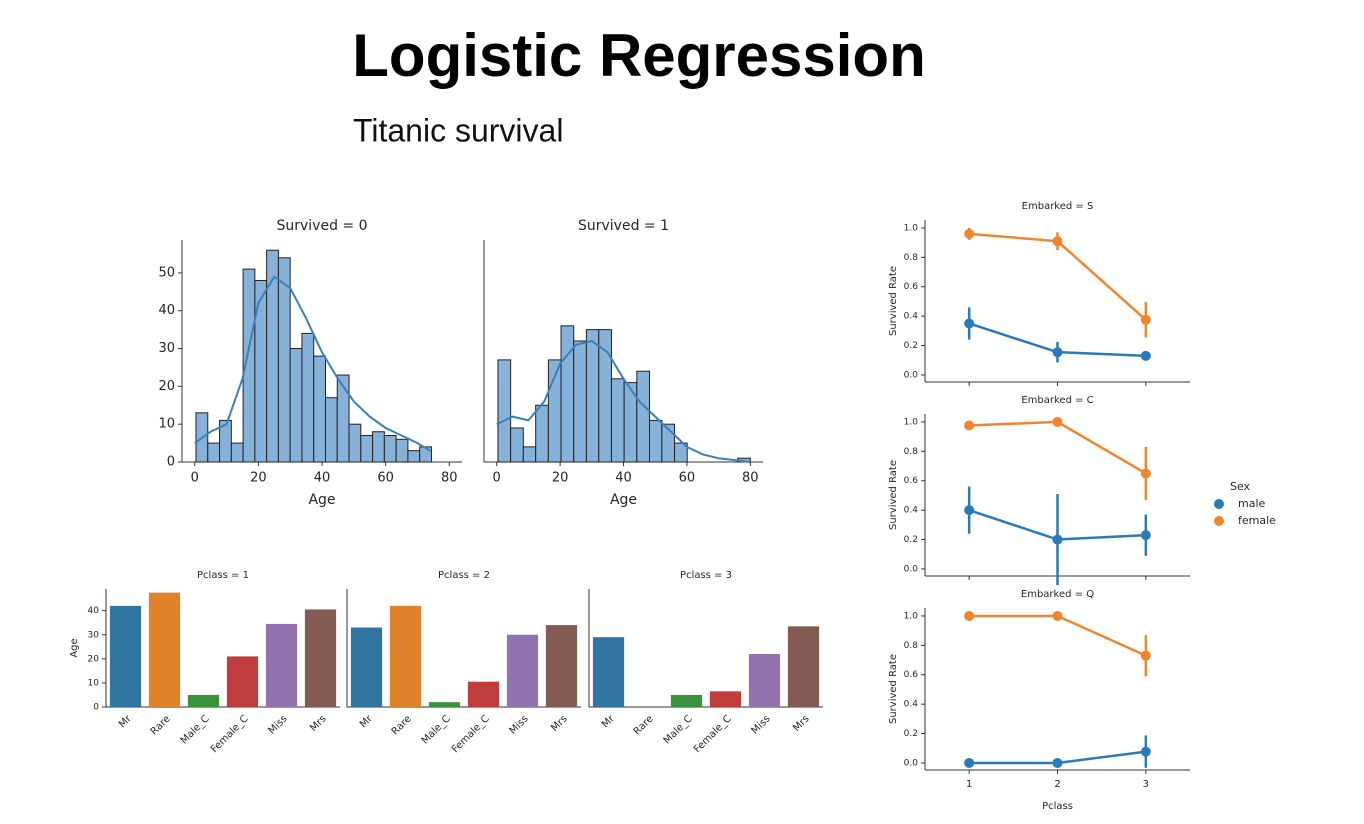 This screenshot has width=1364, height=824. Describe the element at coordinates (1252, 503) in the screenshot. I see `legend-label: male` at that location.